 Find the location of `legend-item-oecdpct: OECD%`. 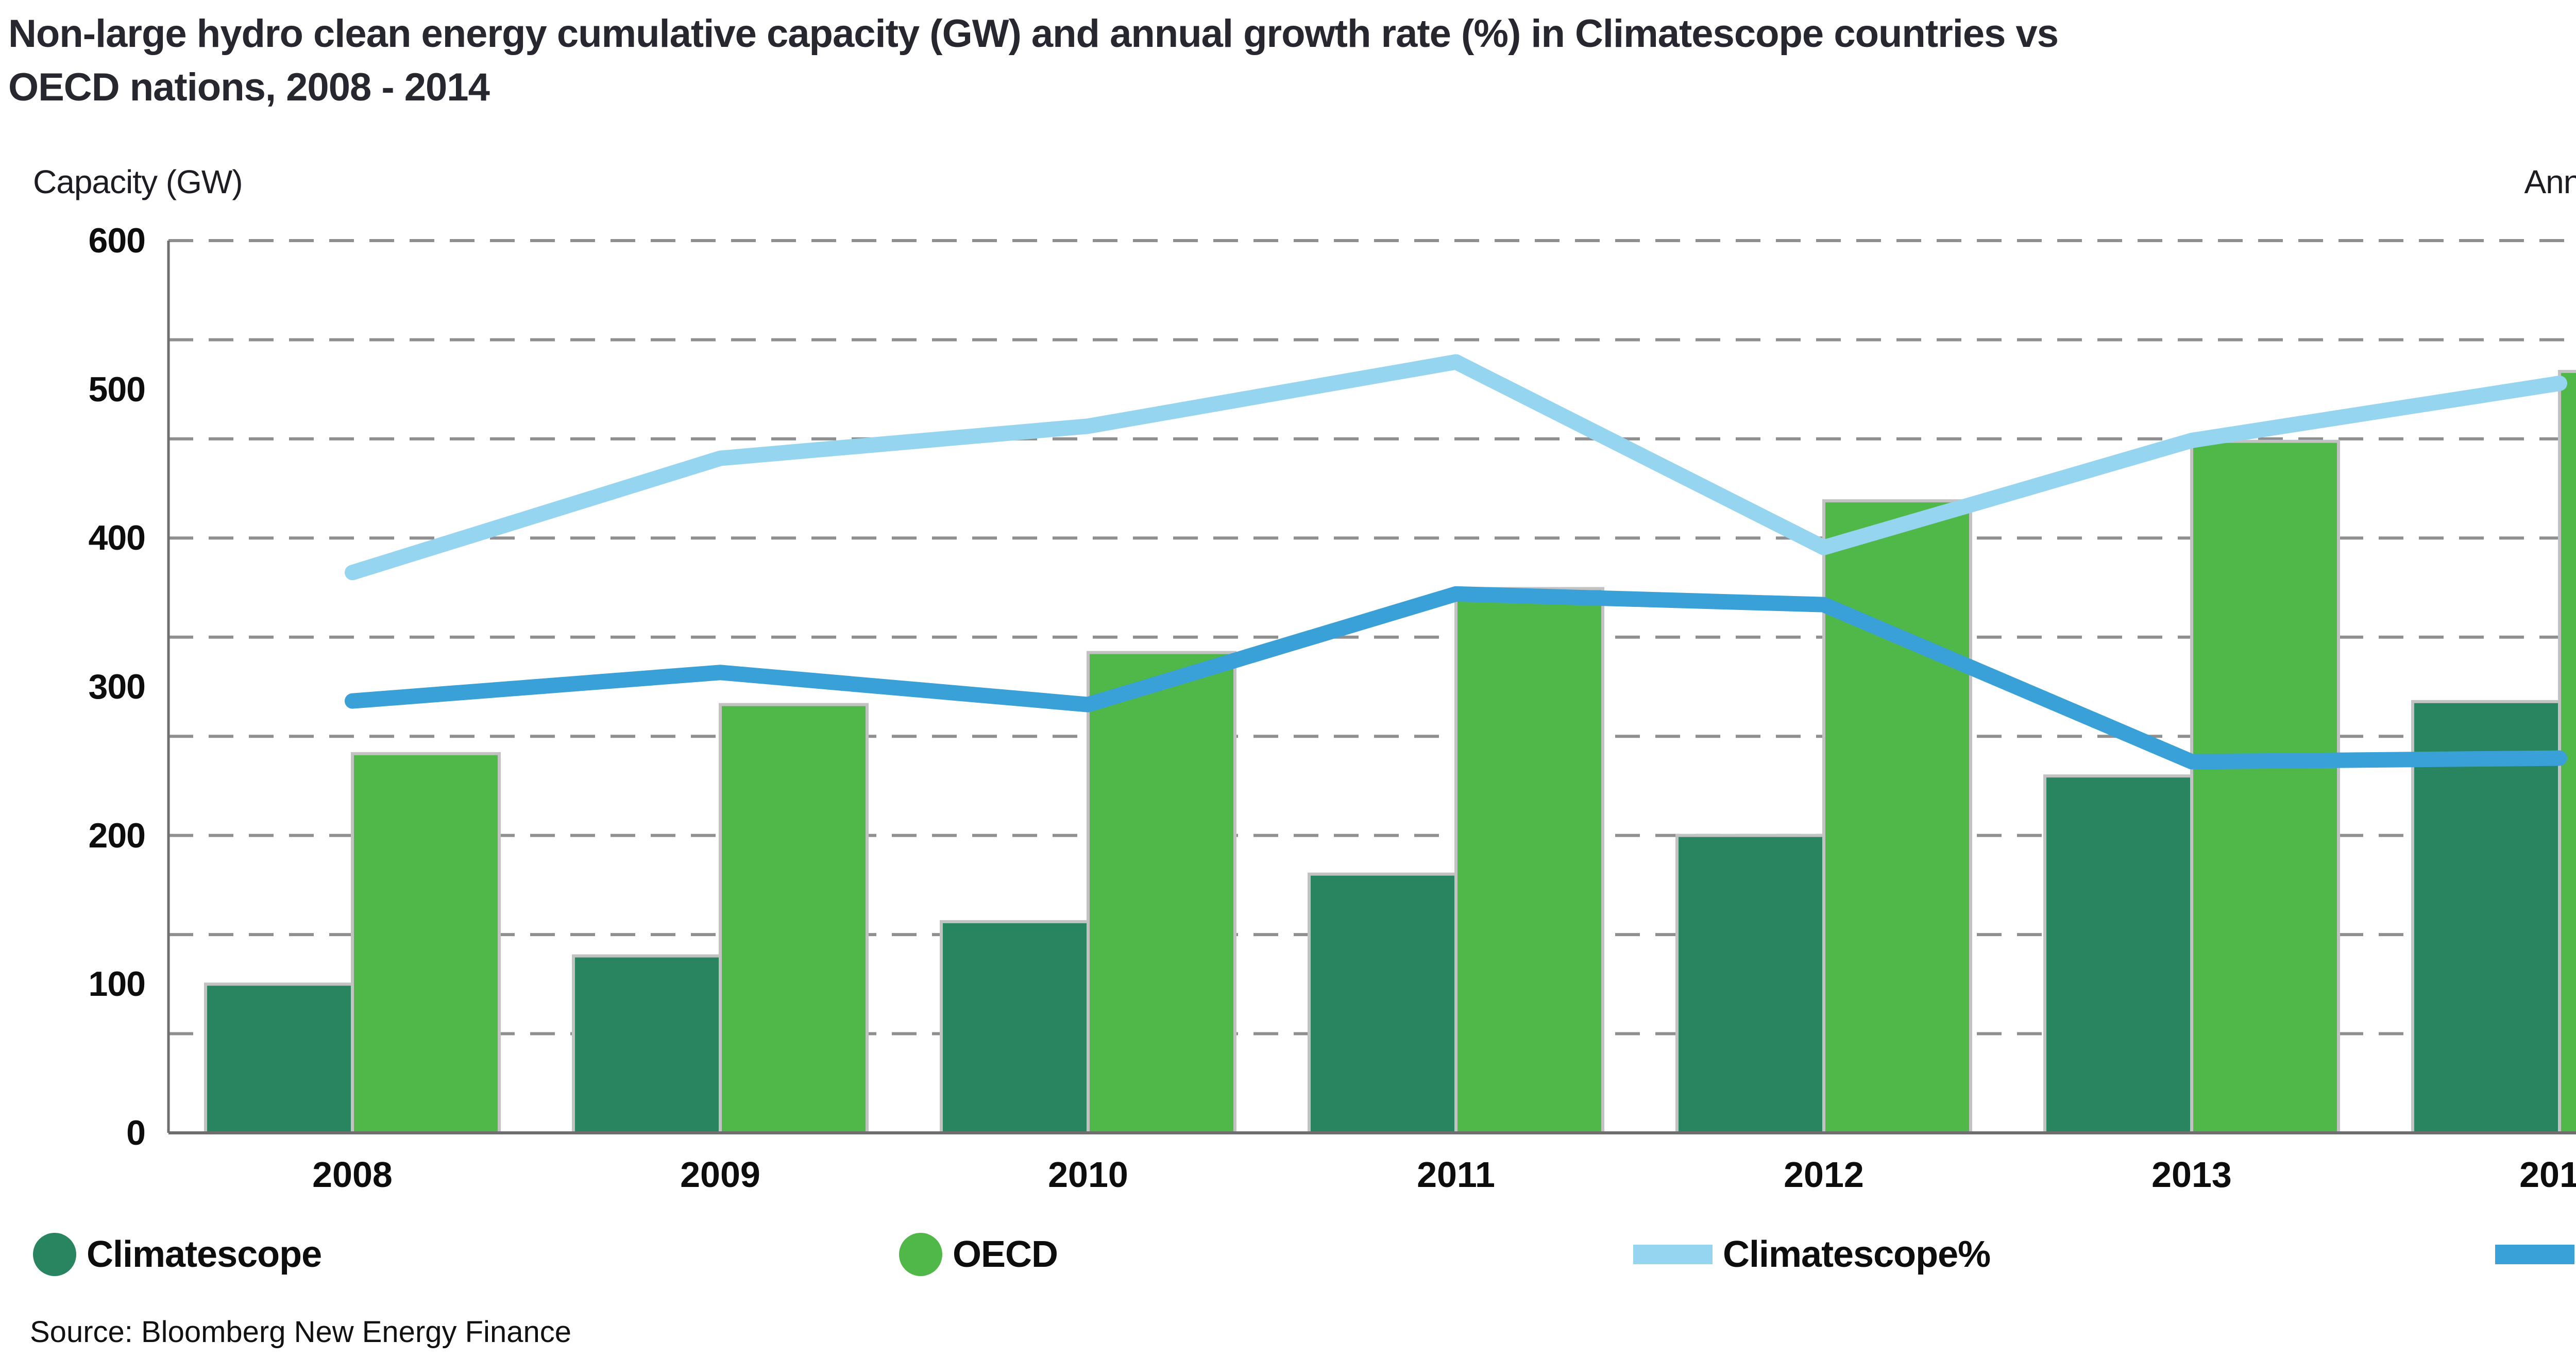

legend-item-oecdpct: OECD% is located at coordinates (2535, 1254).